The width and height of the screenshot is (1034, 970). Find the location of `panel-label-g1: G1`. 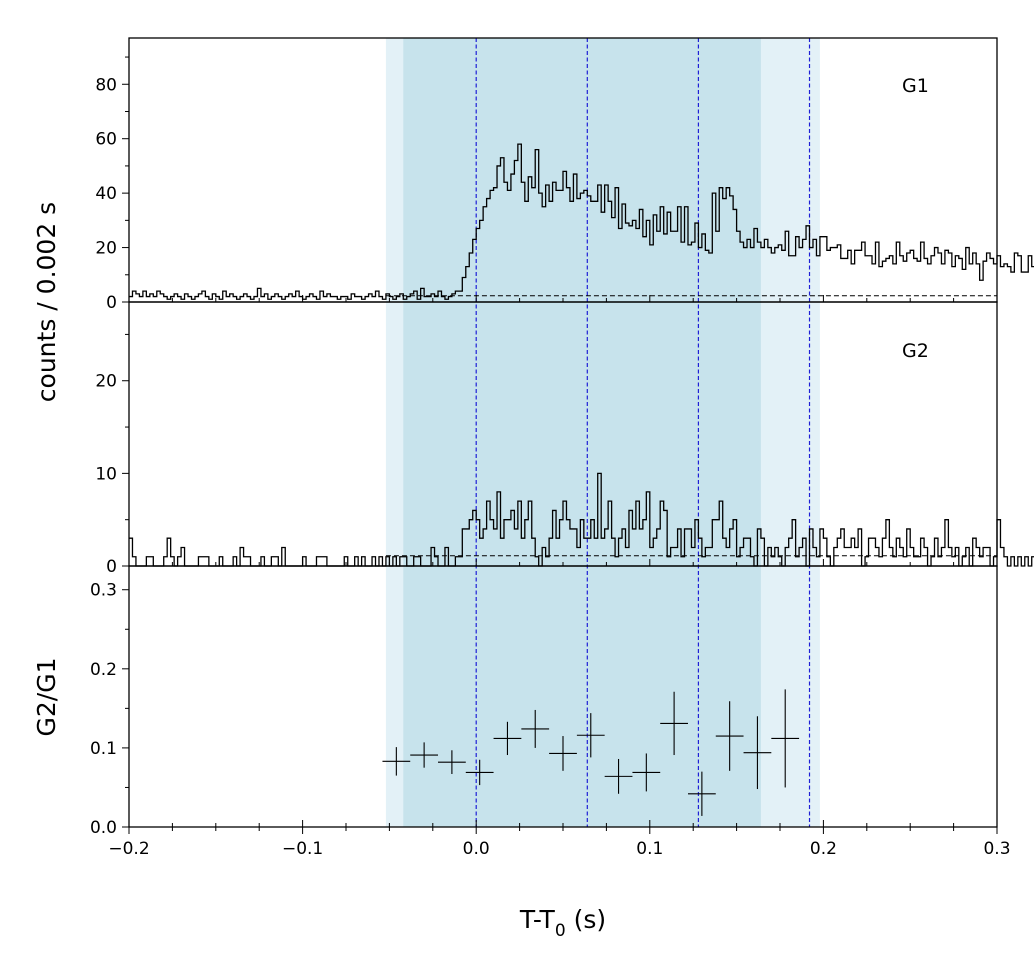

panel-label-g1: G1 is located at coordinates (915, 86).